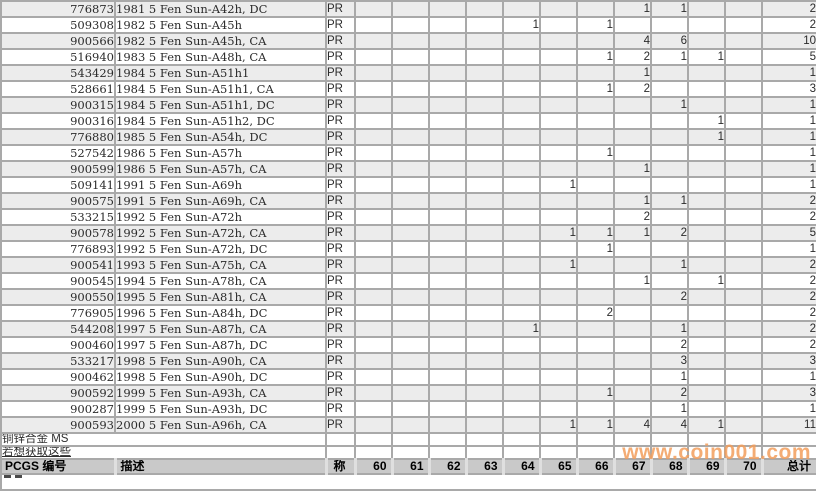 Image resolution: width=816 pixels, height=491 pixels. Describe the element at coordinates (220, 329) in the screenshot. I see `coin-description-link: 1997 5 Fen Sun-A87h, CA` at that location.